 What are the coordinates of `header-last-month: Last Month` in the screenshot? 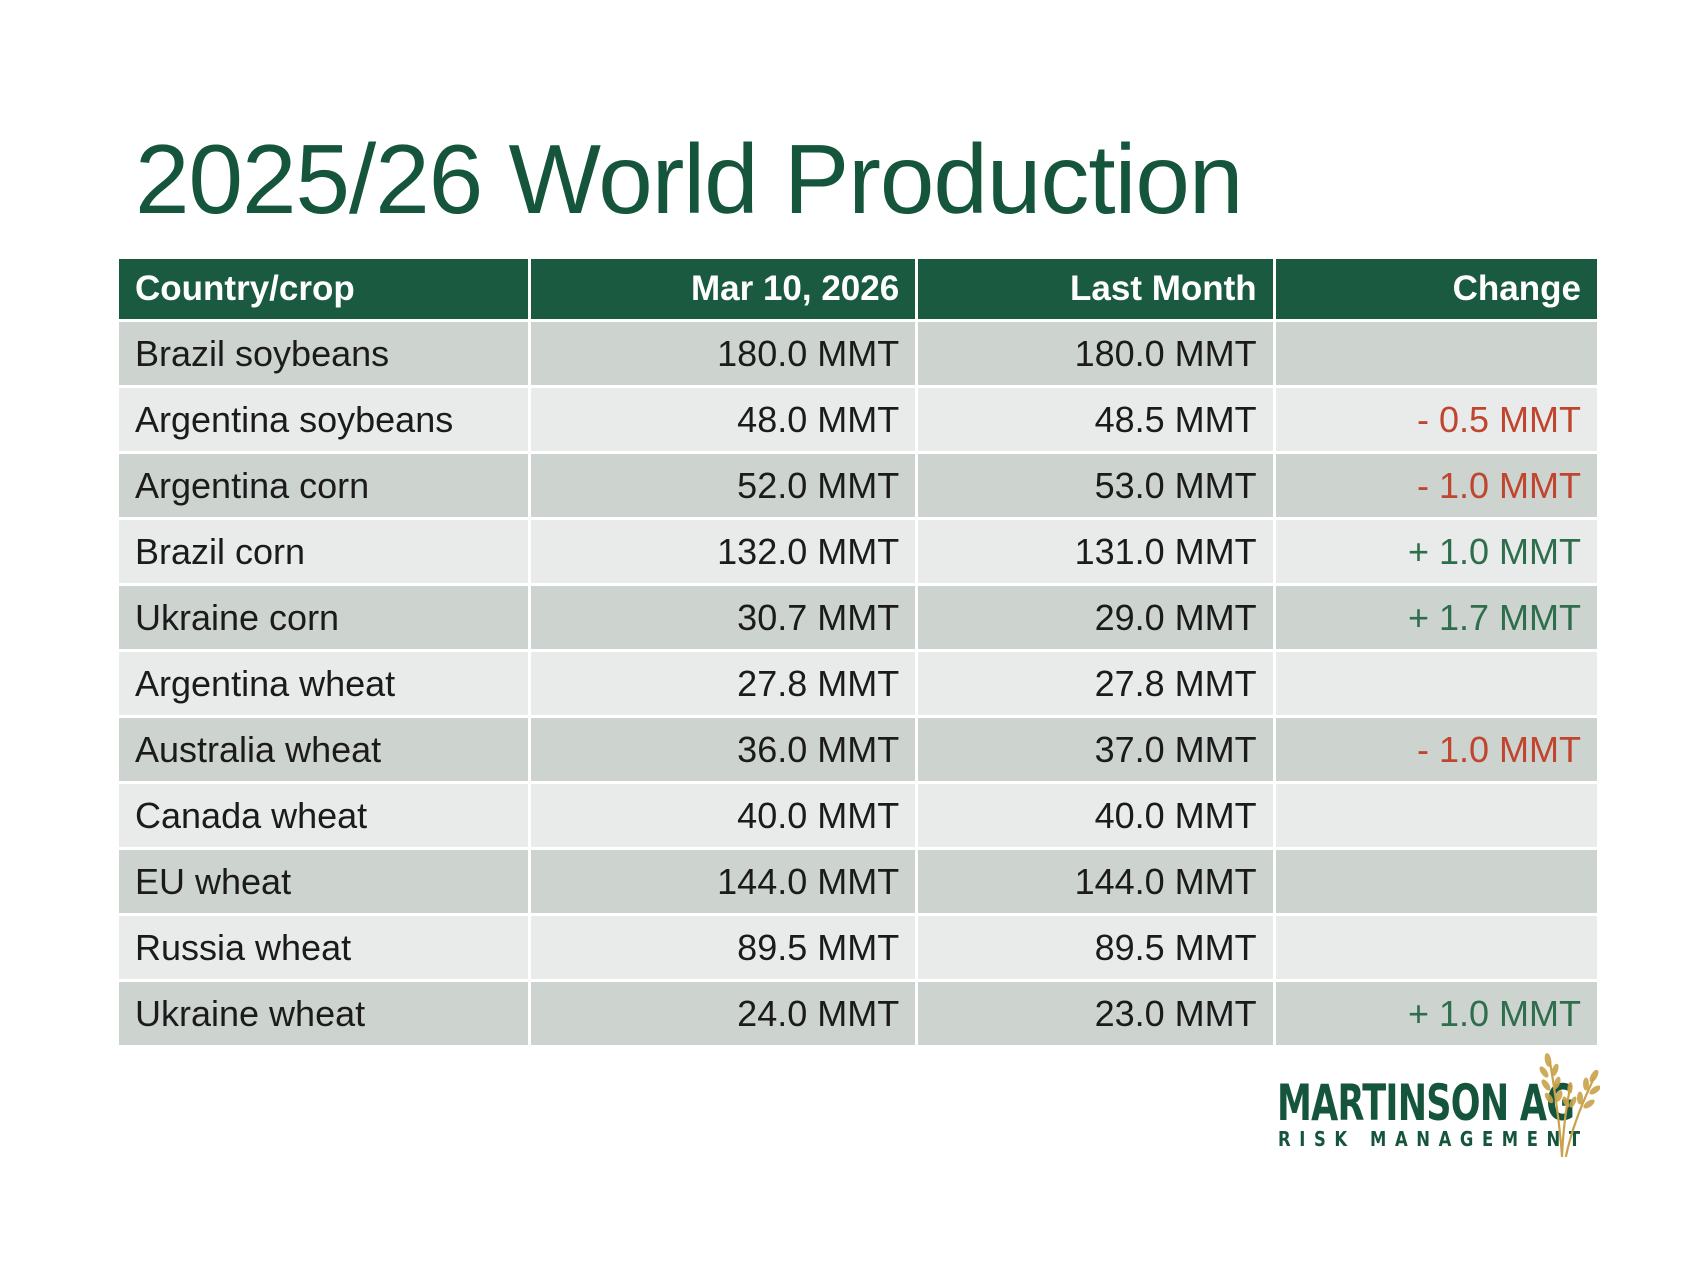 It's located at (1095, 289).